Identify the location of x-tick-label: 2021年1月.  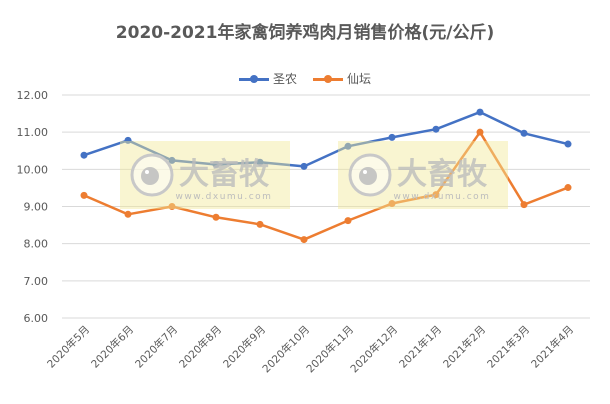
(420, 347).